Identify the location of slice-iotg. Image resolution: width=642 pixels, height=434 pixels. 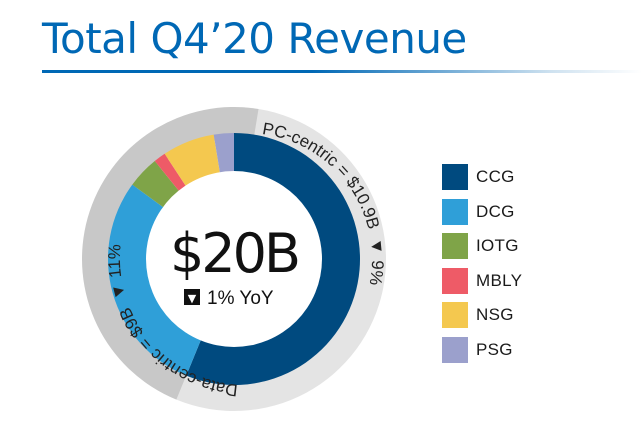
(156, 185).